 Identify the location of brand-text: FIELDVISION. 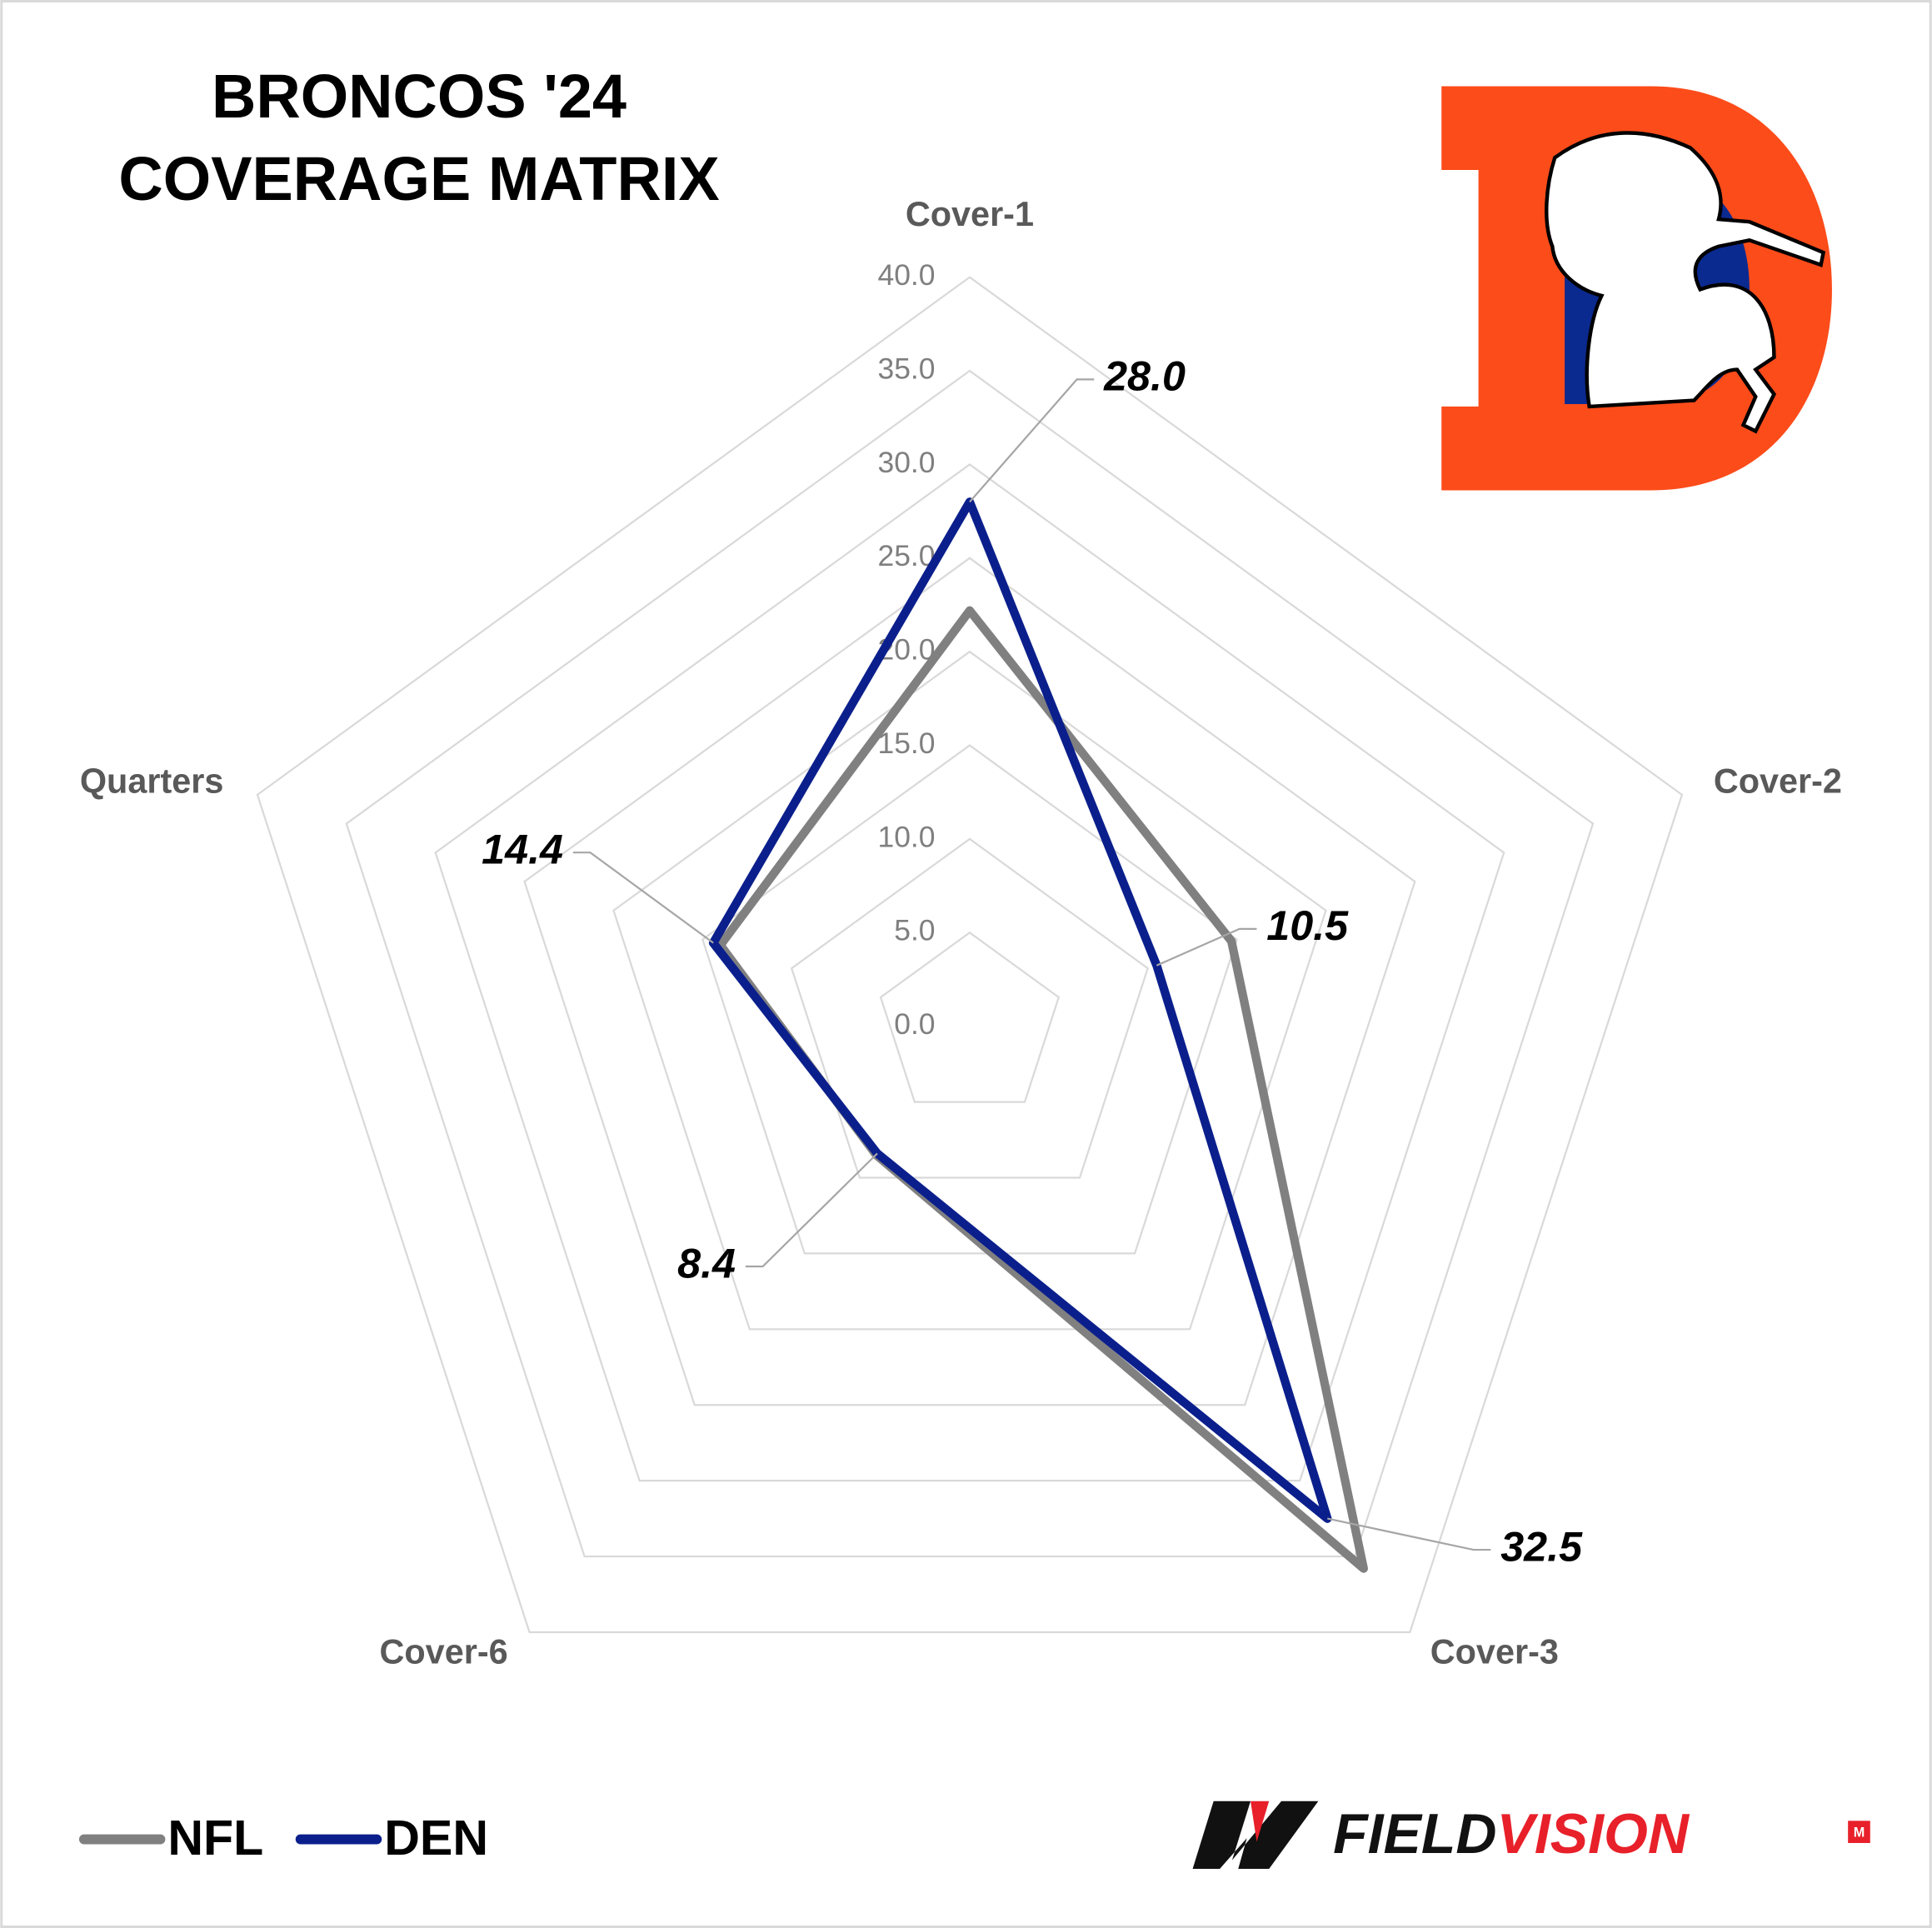
(1511, 1834).